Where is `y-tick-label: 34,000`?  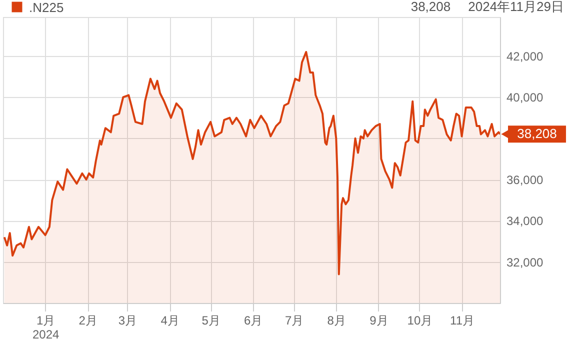
y-tick-label: 34,000 is located at coordinates (525, 221).